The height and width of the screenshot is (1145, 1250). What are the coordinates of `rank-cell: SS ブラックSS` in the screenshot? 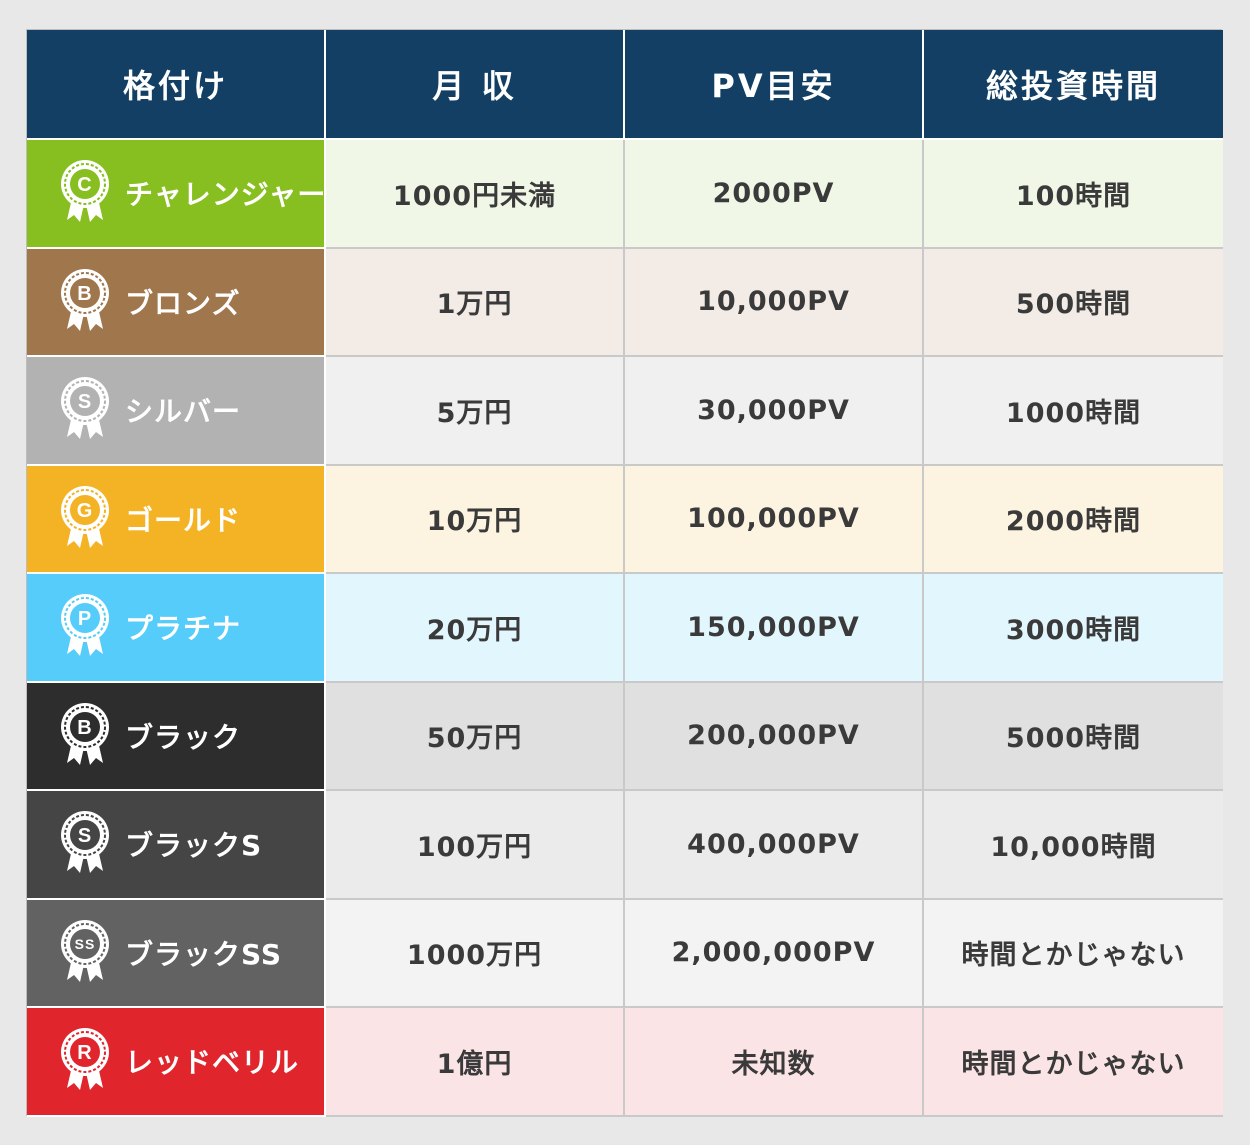 It's located at (176, 953).